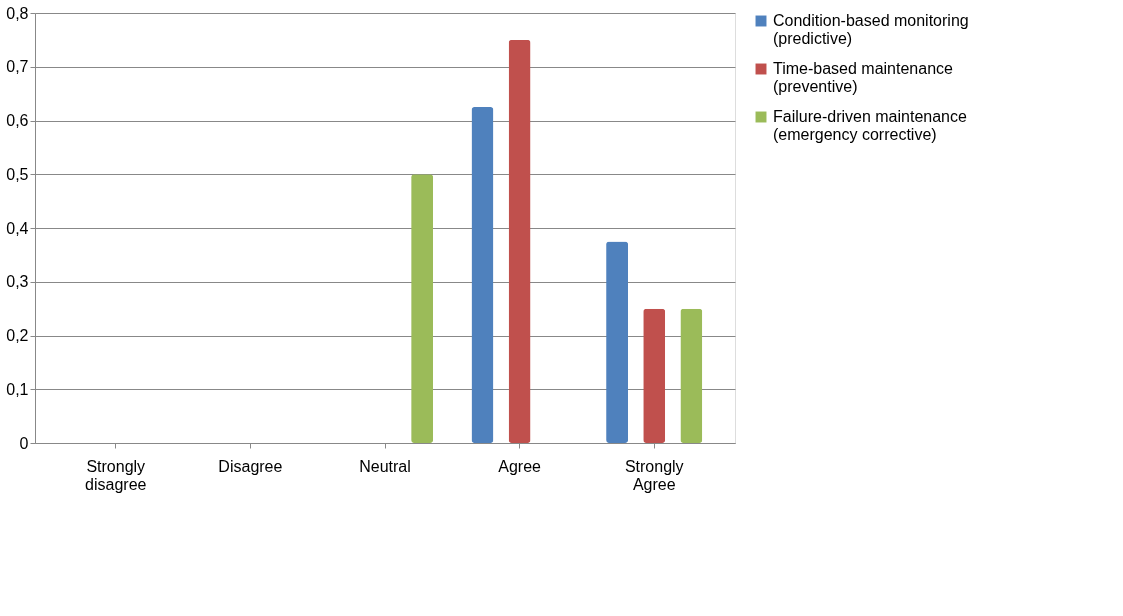 The image size is (1123, 616). I want to click on x-tick-label: Disagree, so click(250, 466).